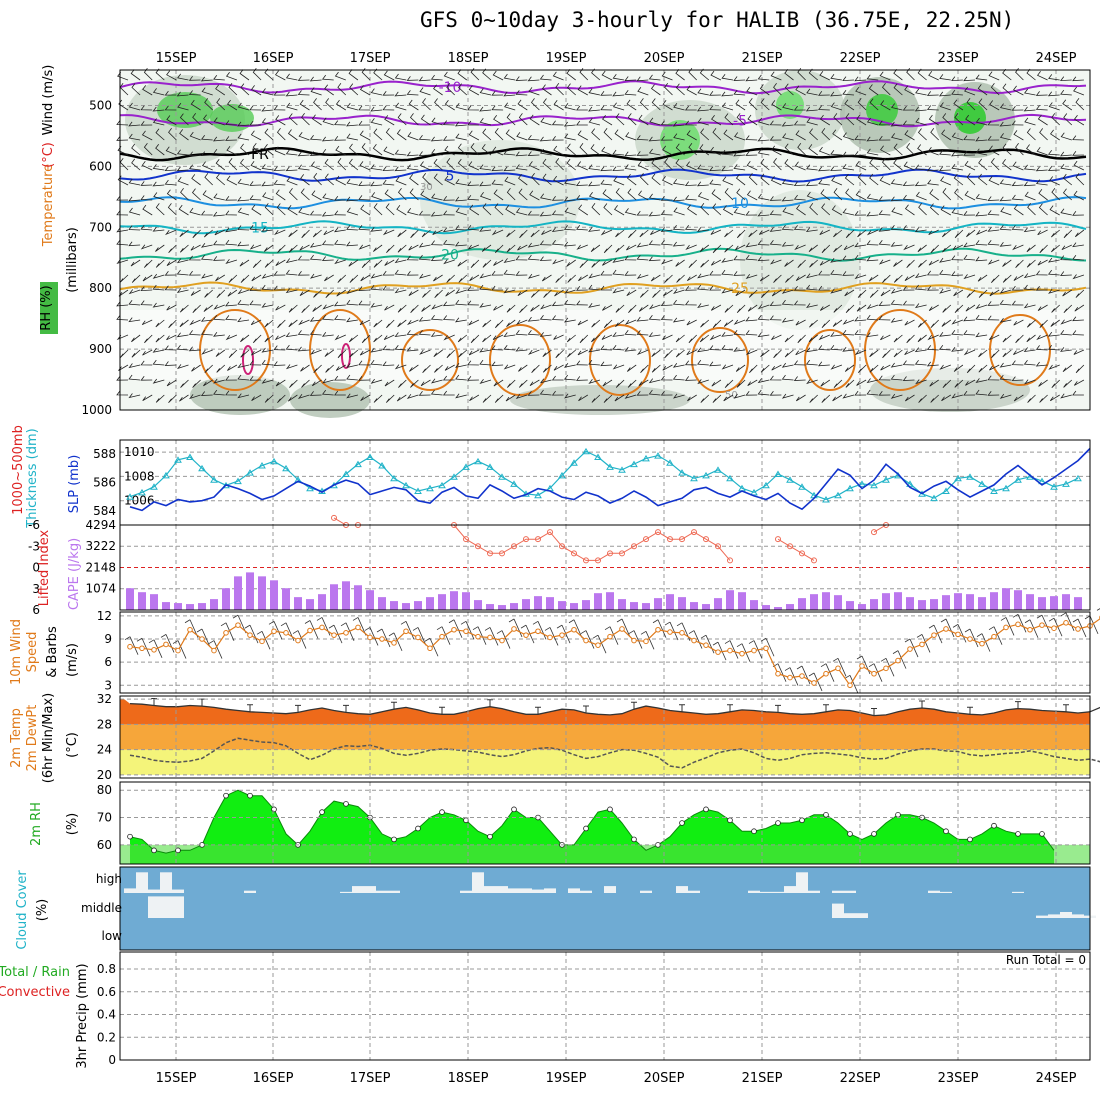 The height and width of the screenshot is (1100, 1100). What do you see at coordinates (248, 360) in the screenshot?
I see `warm-core-contour` at bounding box center [248, 360].